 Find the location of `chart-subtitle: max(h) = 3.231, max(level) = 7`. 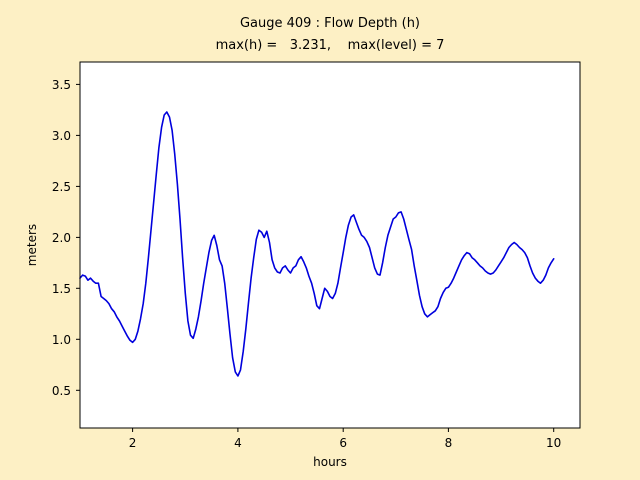

chart-subtitle: max(h) = 3.231, max(level) = 7 is located at coordinates (330, 45).